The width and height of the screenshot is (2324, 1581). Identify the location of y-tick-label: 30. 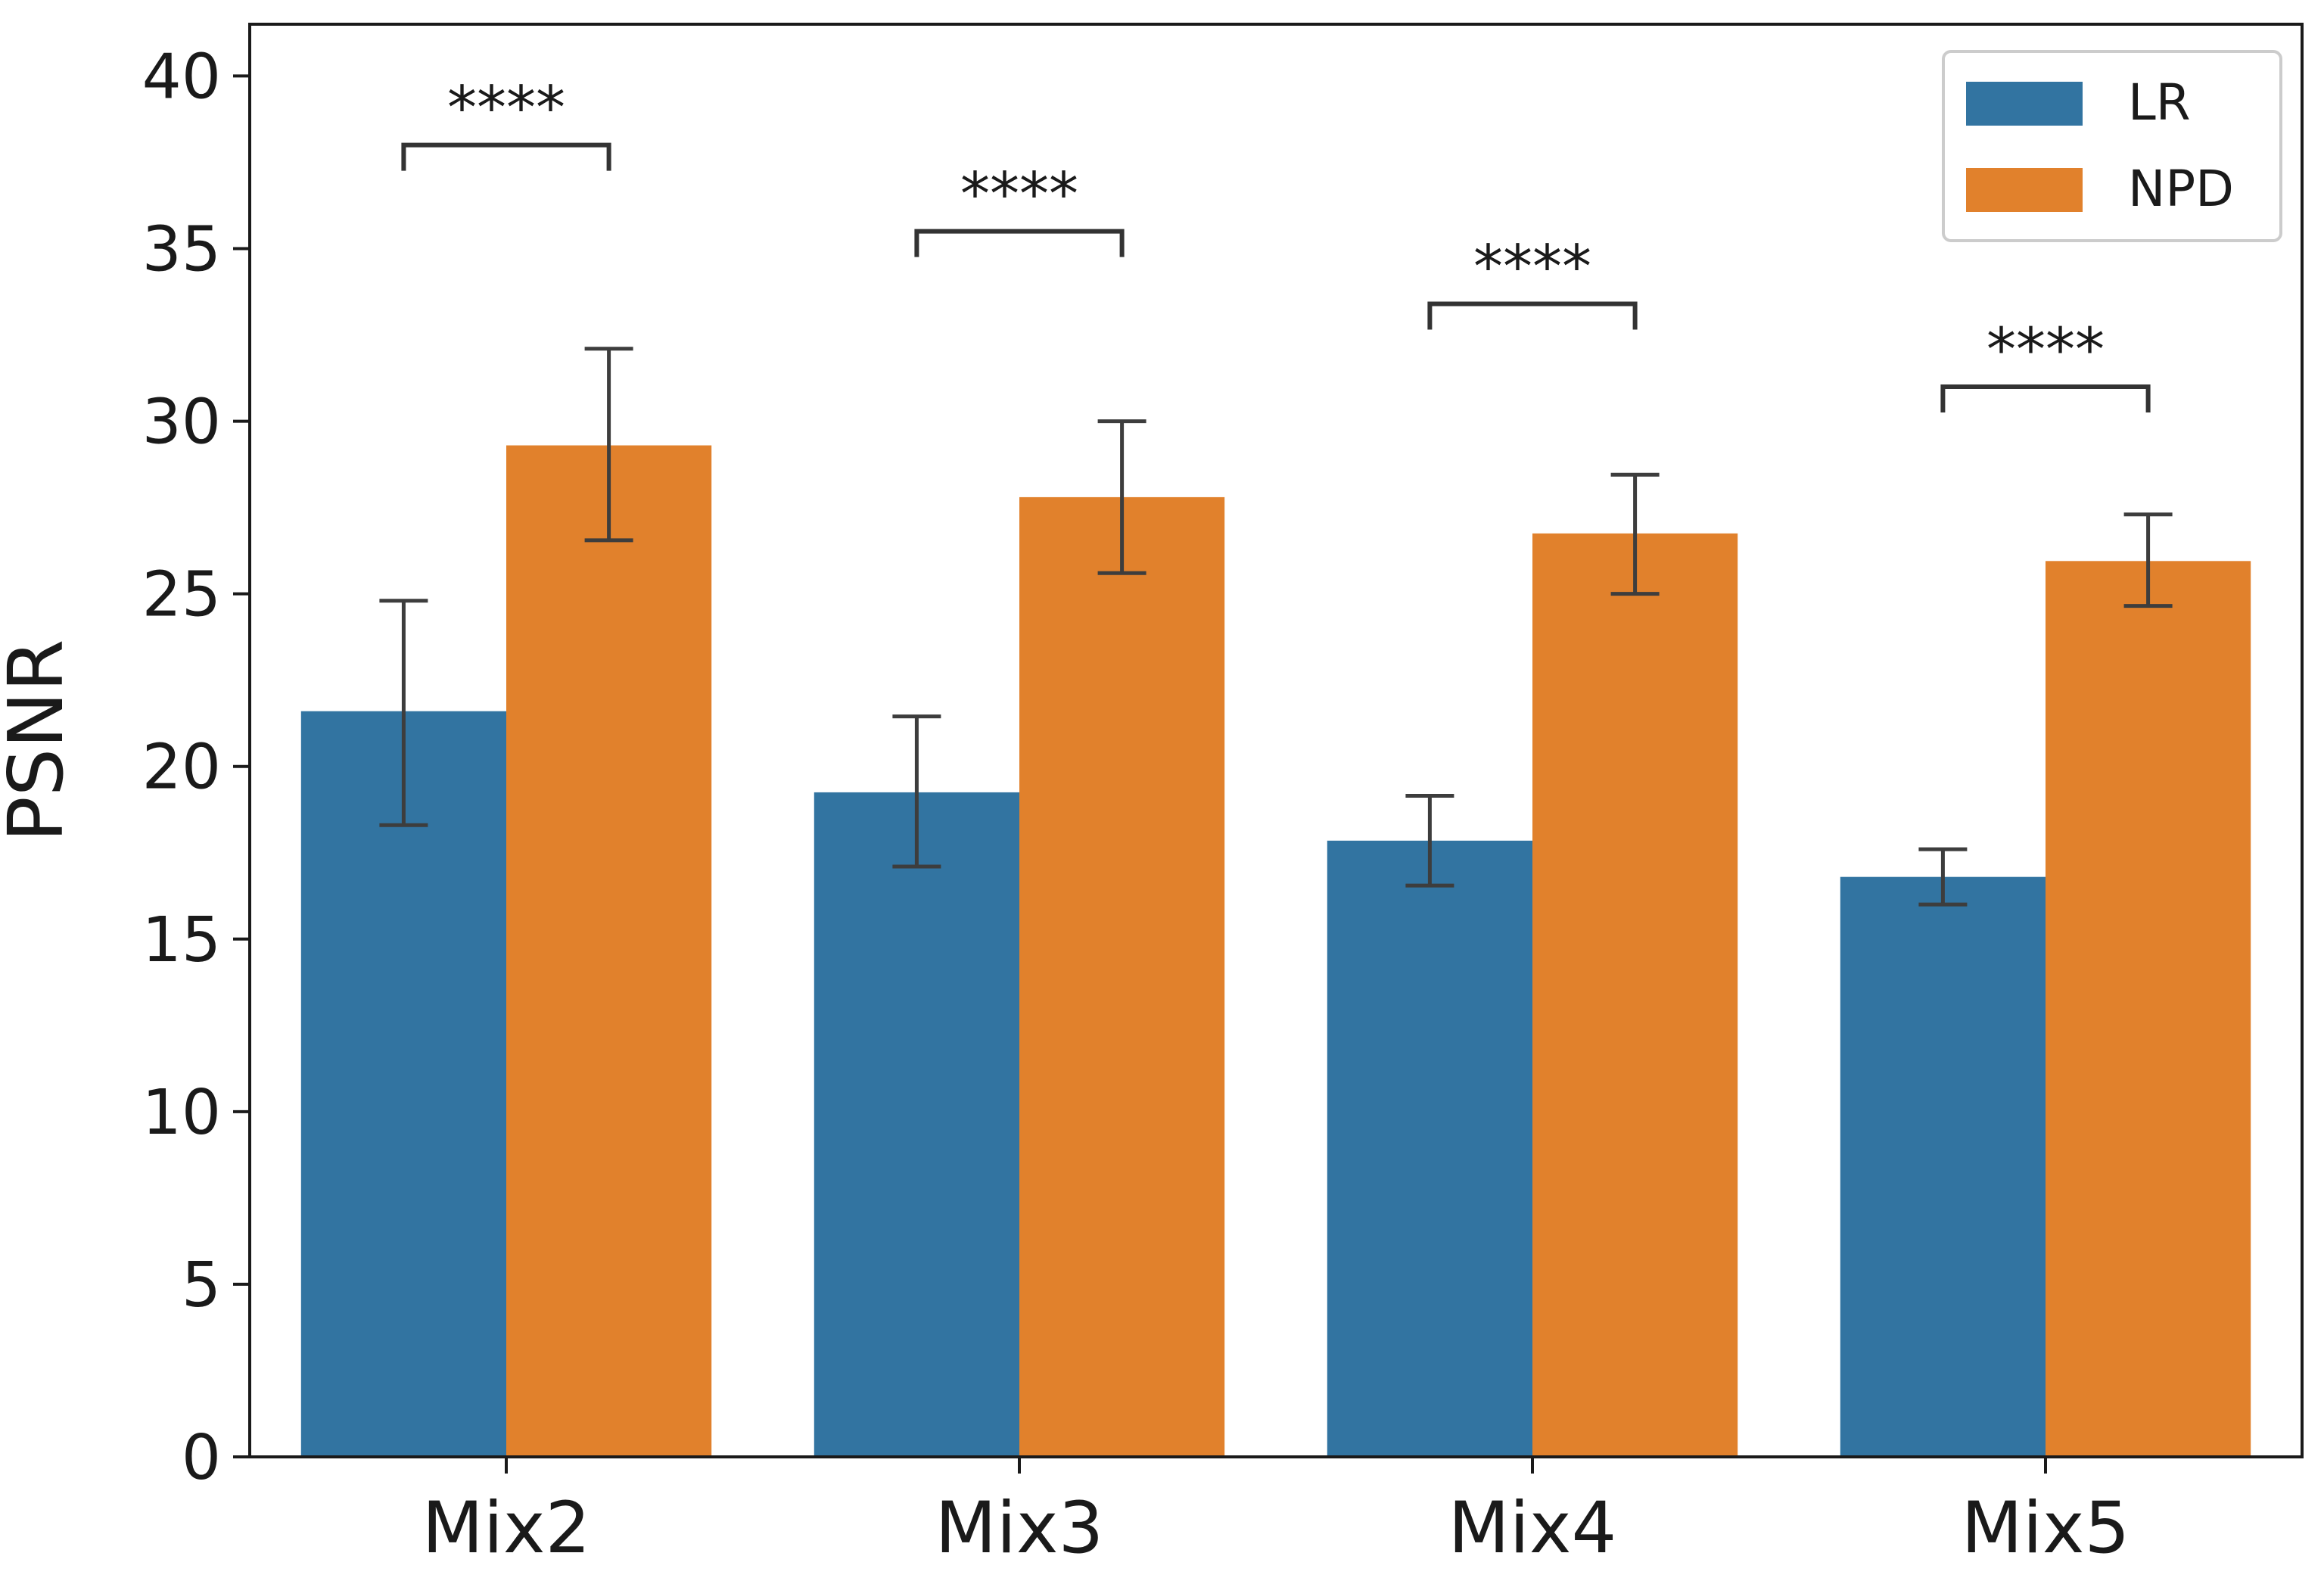
(182, 423).